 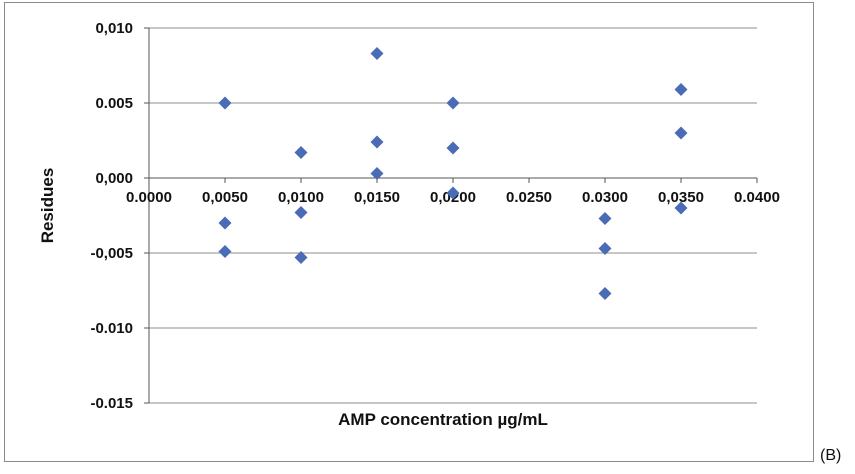 What do you see at coordinates (111, 253) in the screenshot?
I see `y-tick-label: -0,005` at bounding box center [111, 253].